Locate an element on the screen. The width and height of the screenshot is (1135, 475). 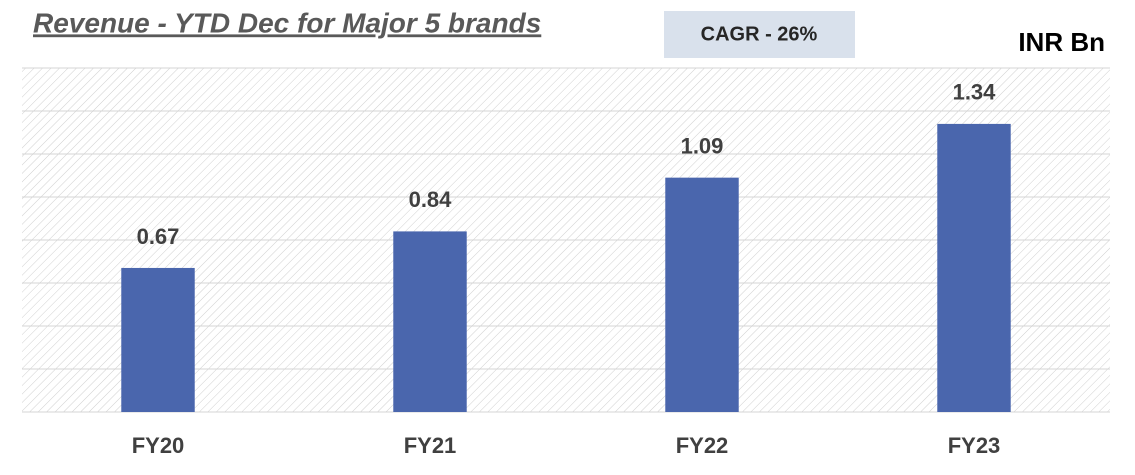
annotation: CAGR - 26% is located at coordinates (759, 34).